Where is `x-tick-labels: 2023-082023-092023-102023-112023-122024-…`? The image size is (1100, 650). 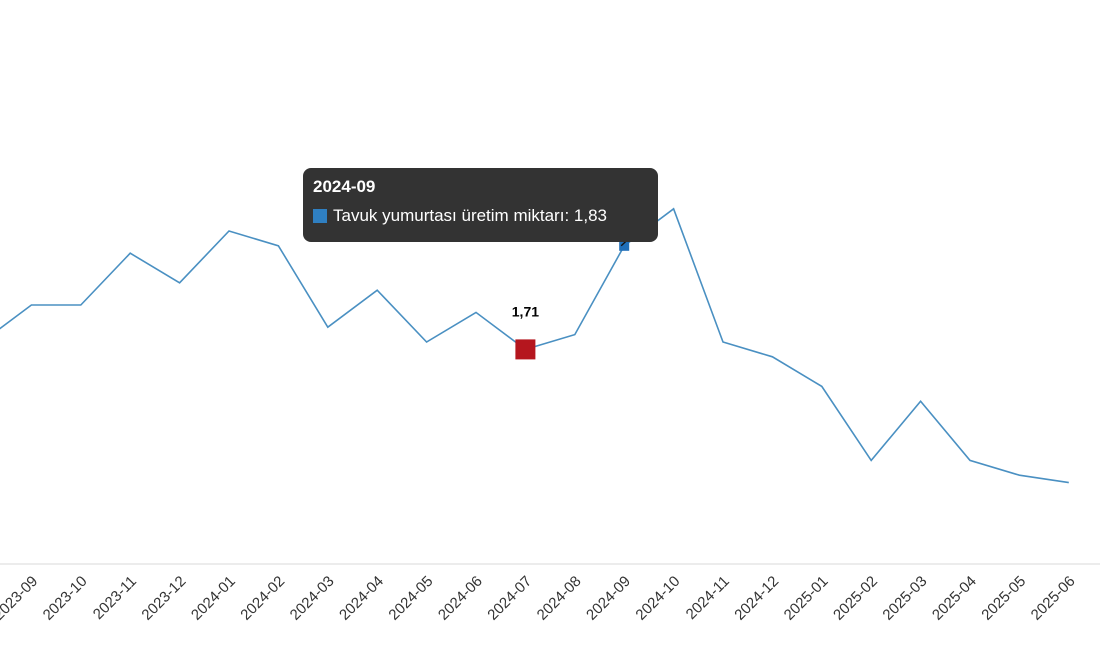 x-tick-labels: 2023-082023-092023-102023-112023-122024-… is located at coordinates (539, 598).